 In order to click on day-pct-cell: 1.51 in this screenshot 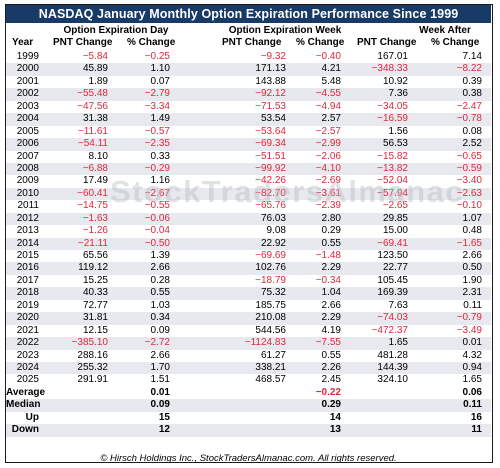, I will do `click(160, 380)`.